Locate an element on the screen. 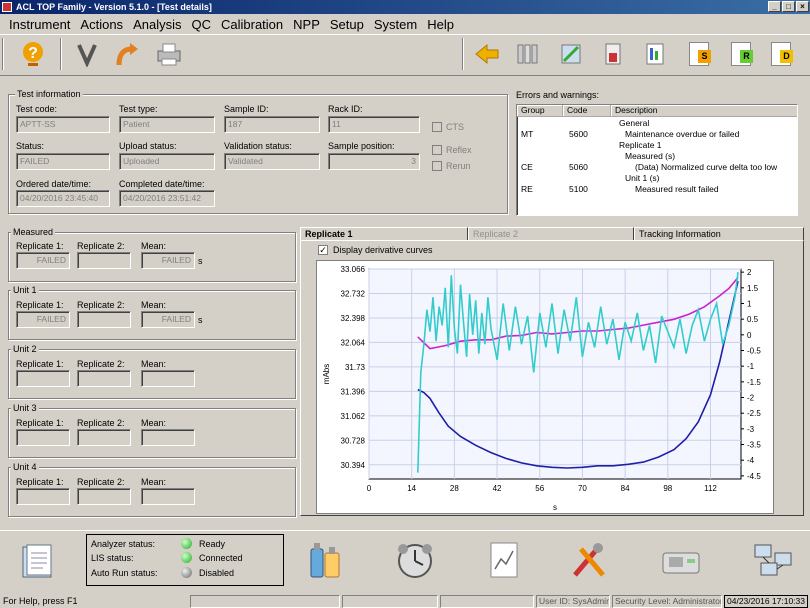 The height and width of the screenshot is (608, 810). test-information-title: Test information is located at coordinates (49, 94).